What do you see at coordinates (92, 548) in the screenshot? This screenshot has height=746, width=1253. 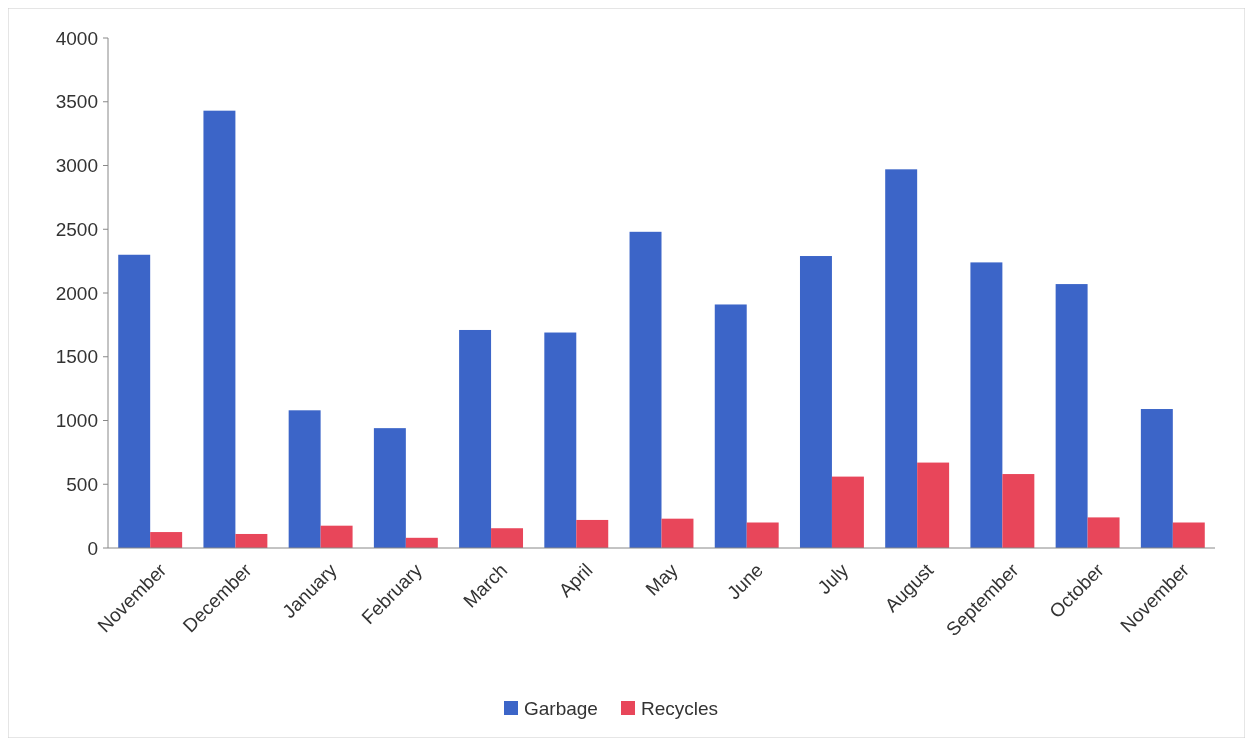 I see `y-tick-label: 0` at bounding box center [92, 548].